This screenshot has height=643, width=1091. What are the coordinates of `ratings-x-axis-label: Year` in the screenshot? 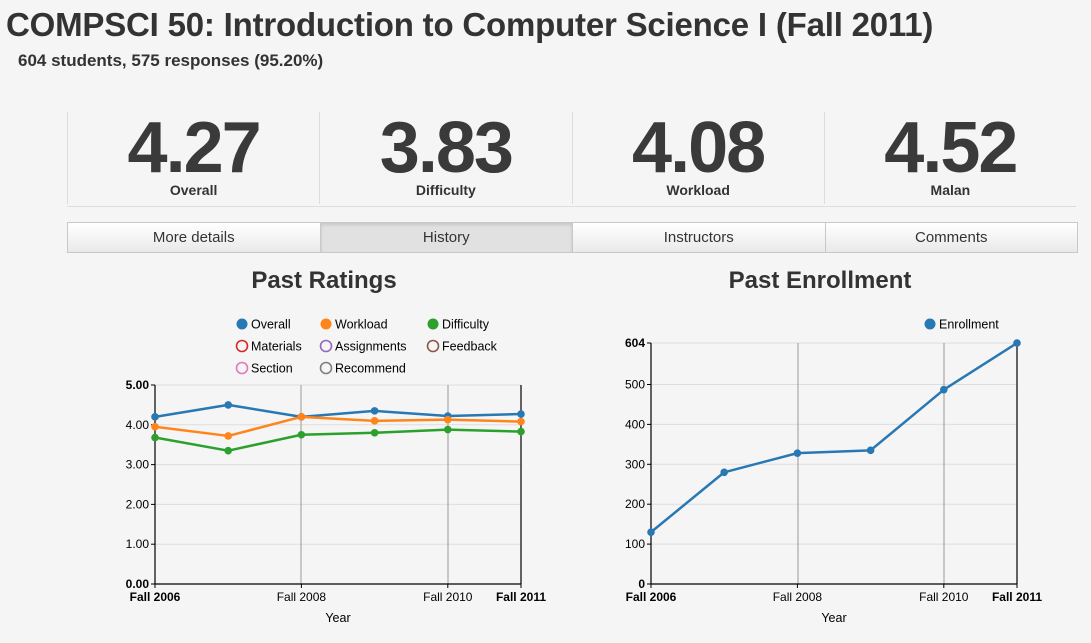 It's located at (337, 618).